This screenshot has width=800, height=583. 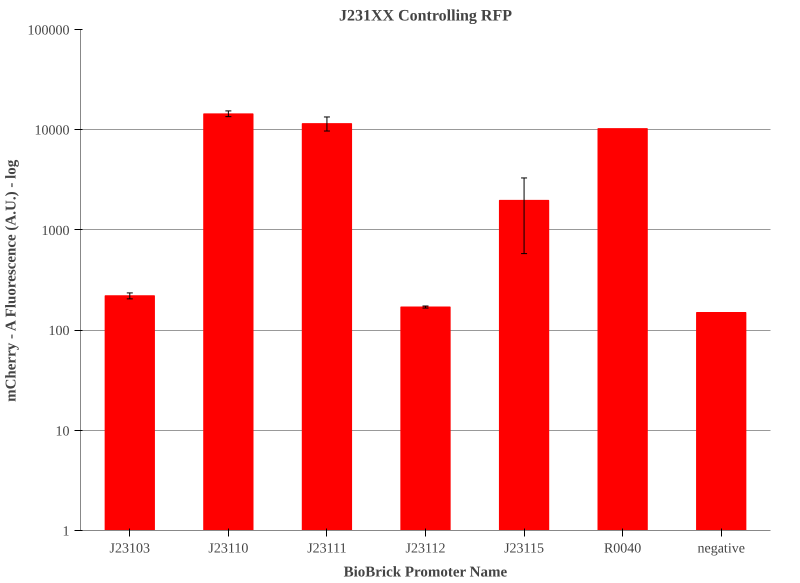 I want to click on x-tick-label: J23103, so click(x=130, y=549).